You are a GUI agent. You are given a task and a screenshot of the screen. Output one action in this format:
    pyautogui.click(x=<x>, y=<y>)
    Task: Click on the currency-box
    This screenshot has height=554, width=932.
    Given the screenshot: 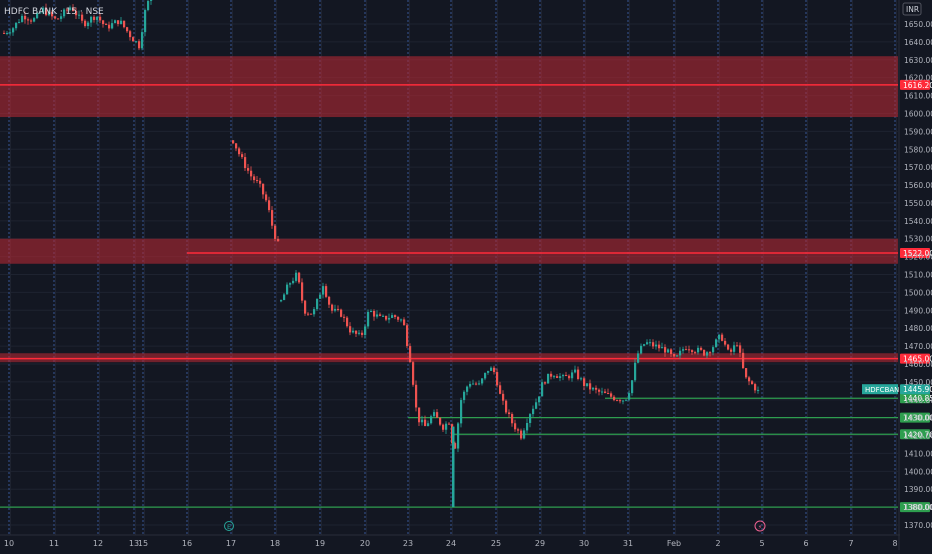 What is the action you would take?
    pyautogui.click(x=912, y=9)
    